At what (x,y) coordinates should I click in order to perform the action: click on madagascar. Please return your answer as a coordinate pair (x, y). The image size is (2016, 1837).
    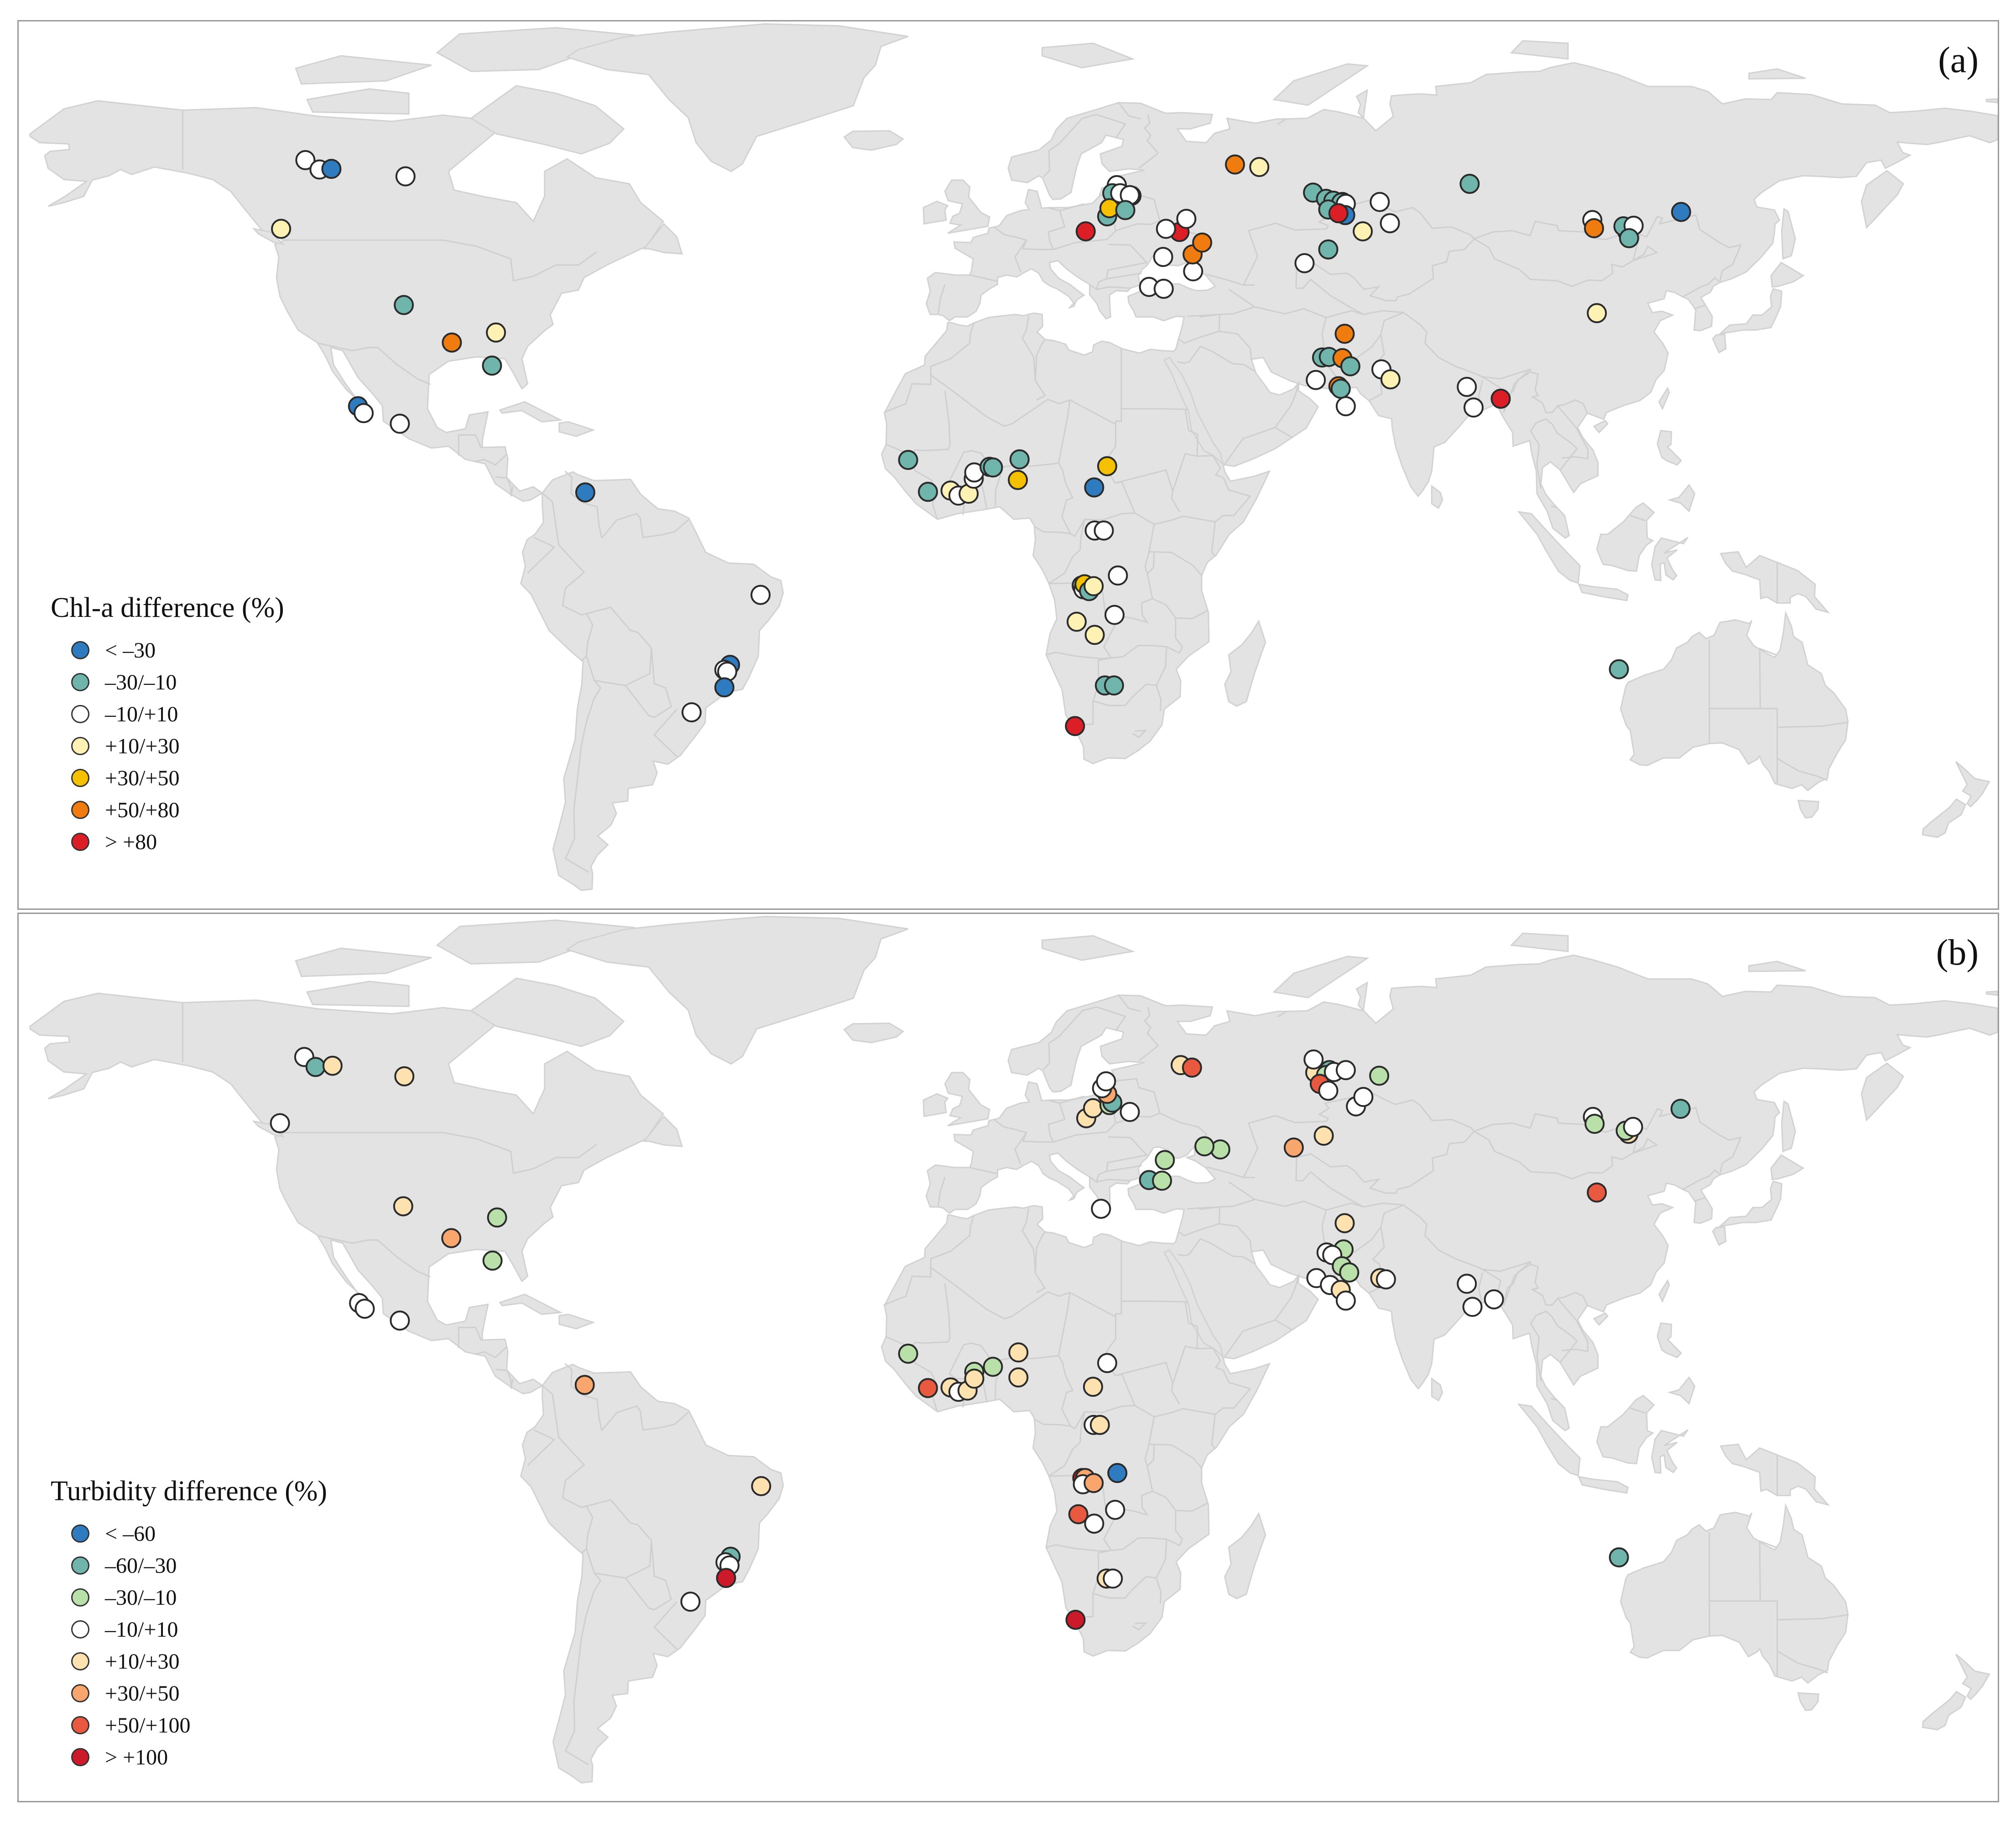
    Looking at the image, I should click on (1245, 663).